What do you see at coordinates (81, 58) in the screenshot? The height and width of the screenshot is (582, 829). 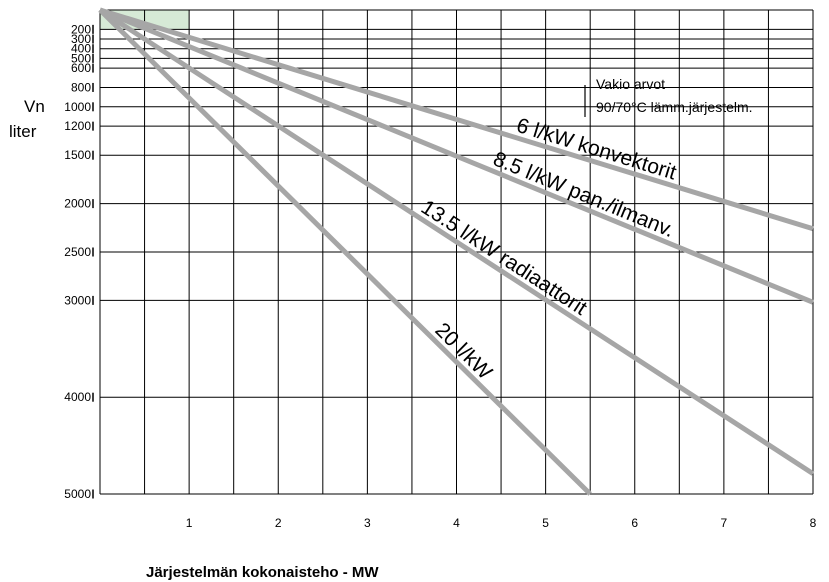 I see `y-tick-label: 500` at bounding box center [81, 58].